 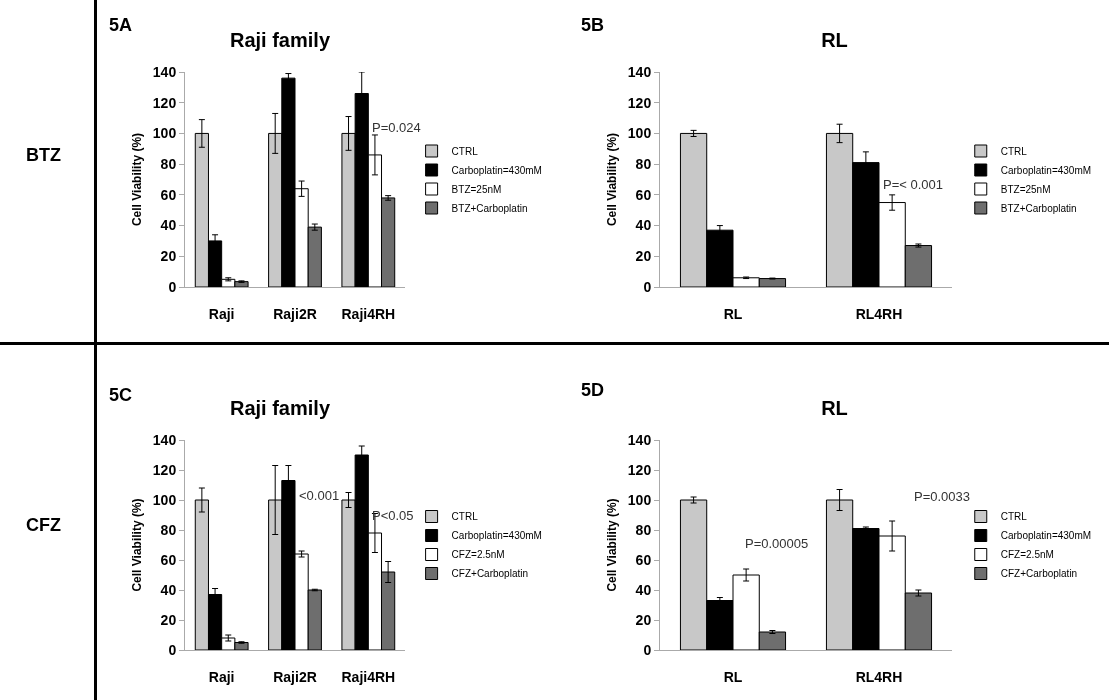 What do you see at coordinates (593, 25) in the screenshot?
I see `text: 5B` at bounding box center [593, 25].